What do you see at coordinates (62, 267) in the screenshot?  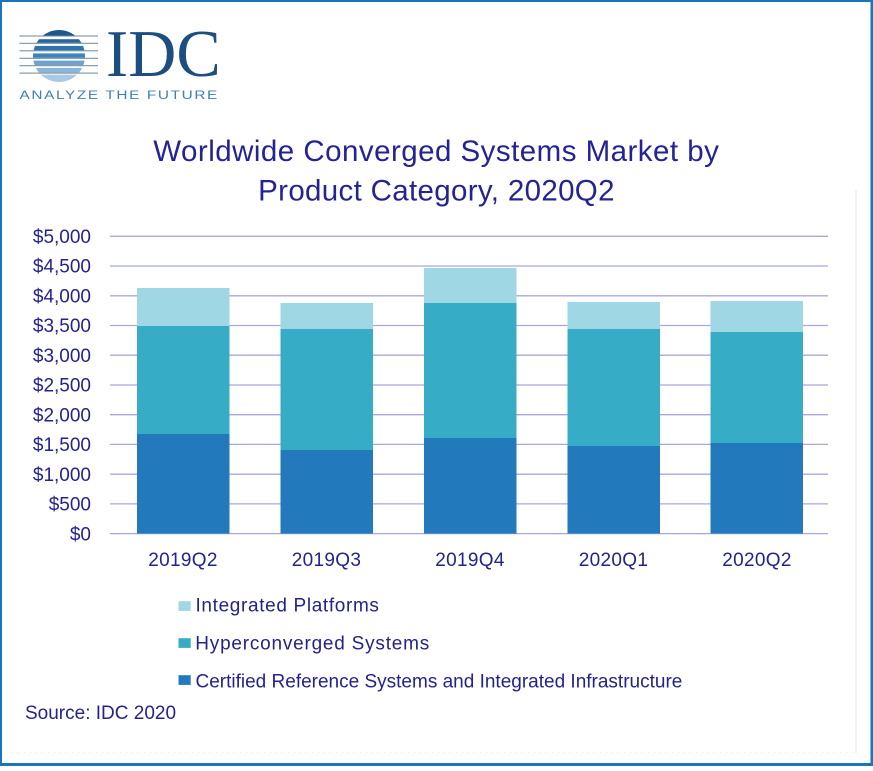 I see `svg-text: $4,500` at bounding box center [62, 267].